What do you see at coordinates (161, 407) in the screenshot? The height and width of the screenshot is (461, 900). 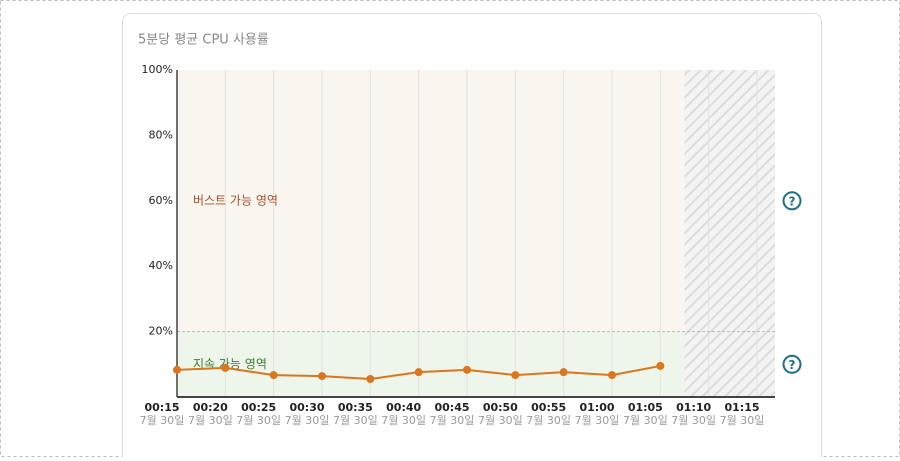 I see `x-tick-label: 00:15` at bounding box center [161, 407].